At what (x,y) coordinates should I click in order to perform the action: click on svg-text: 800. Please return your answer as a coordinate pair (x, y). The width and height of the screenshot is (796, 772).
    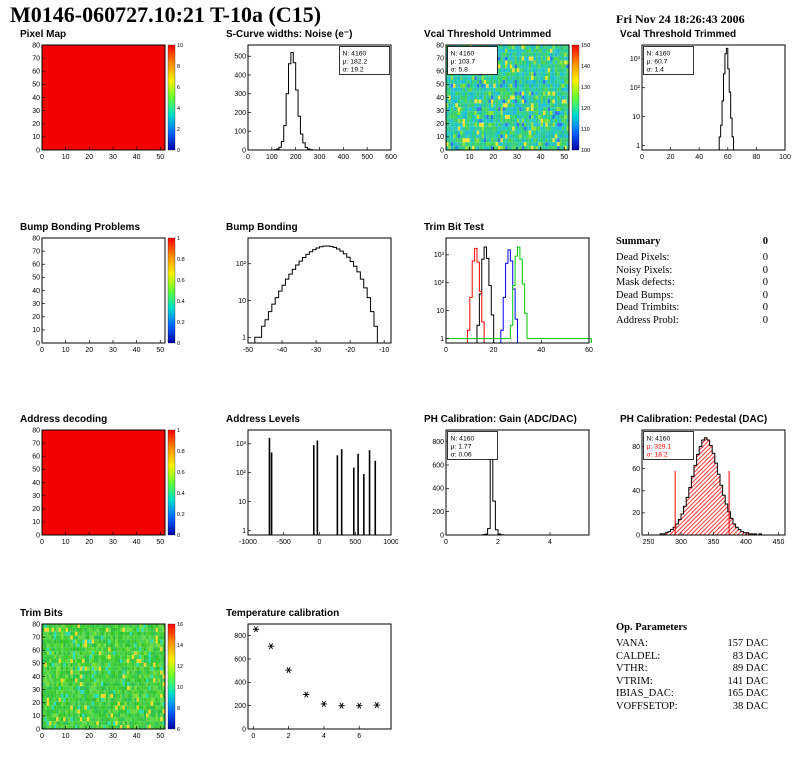
    Looking at the image, I should click on (240, 636).